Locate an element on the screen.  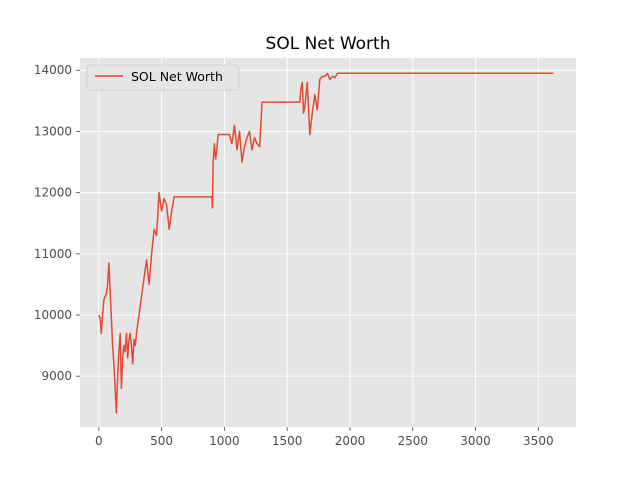
y-tick-label: 9000 is located at coordinates (56, 376).